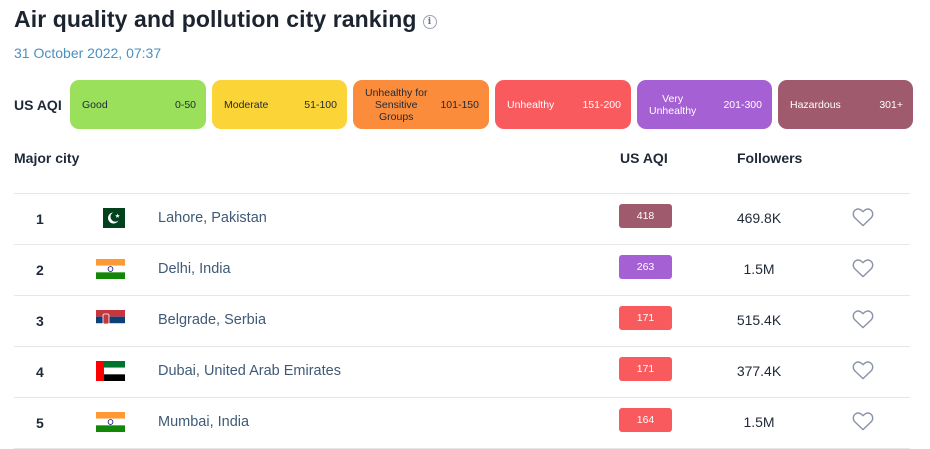 The image size is (930, 449). Describe the element at coordinates (212, 218) in the screenshot. I see `city-name-link: Lahore, Pakistan` at that location.